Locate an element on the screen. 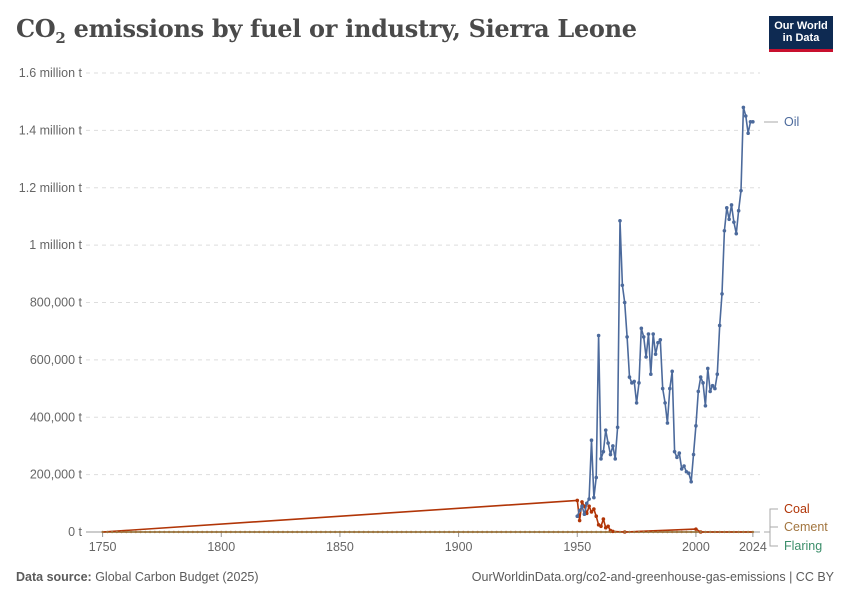  data-source: Data source: Global Carbon Budget (2025) is located at coordinates (137, 577).